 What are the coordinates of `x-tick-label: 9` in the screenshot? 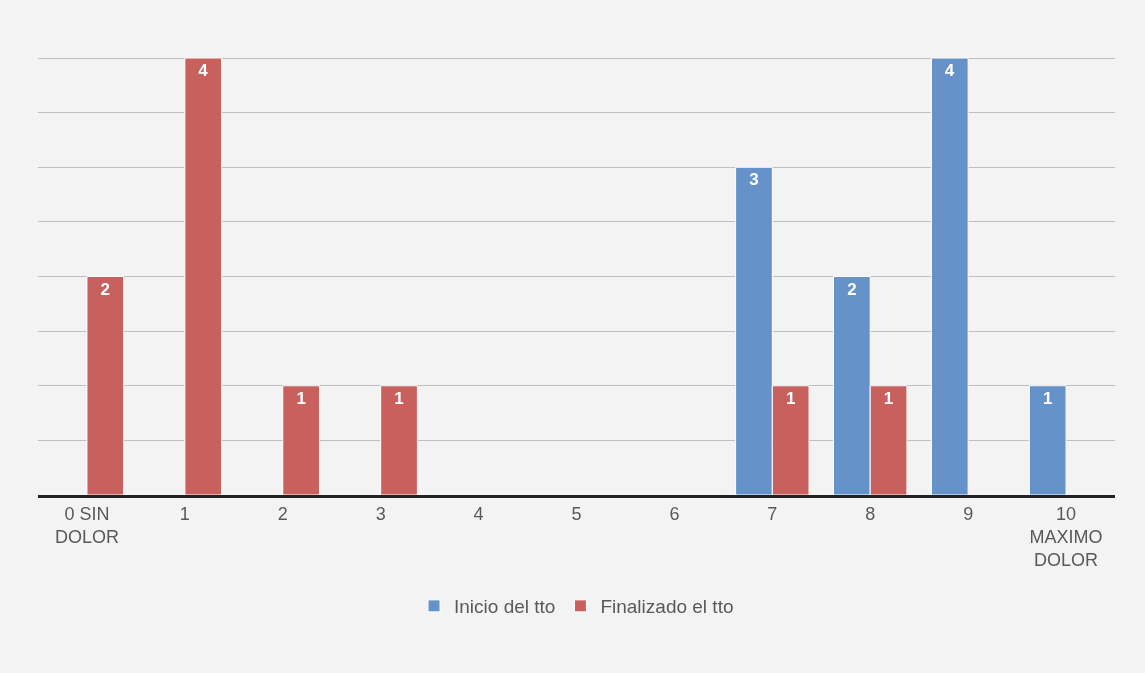 It's located at (968, 513).